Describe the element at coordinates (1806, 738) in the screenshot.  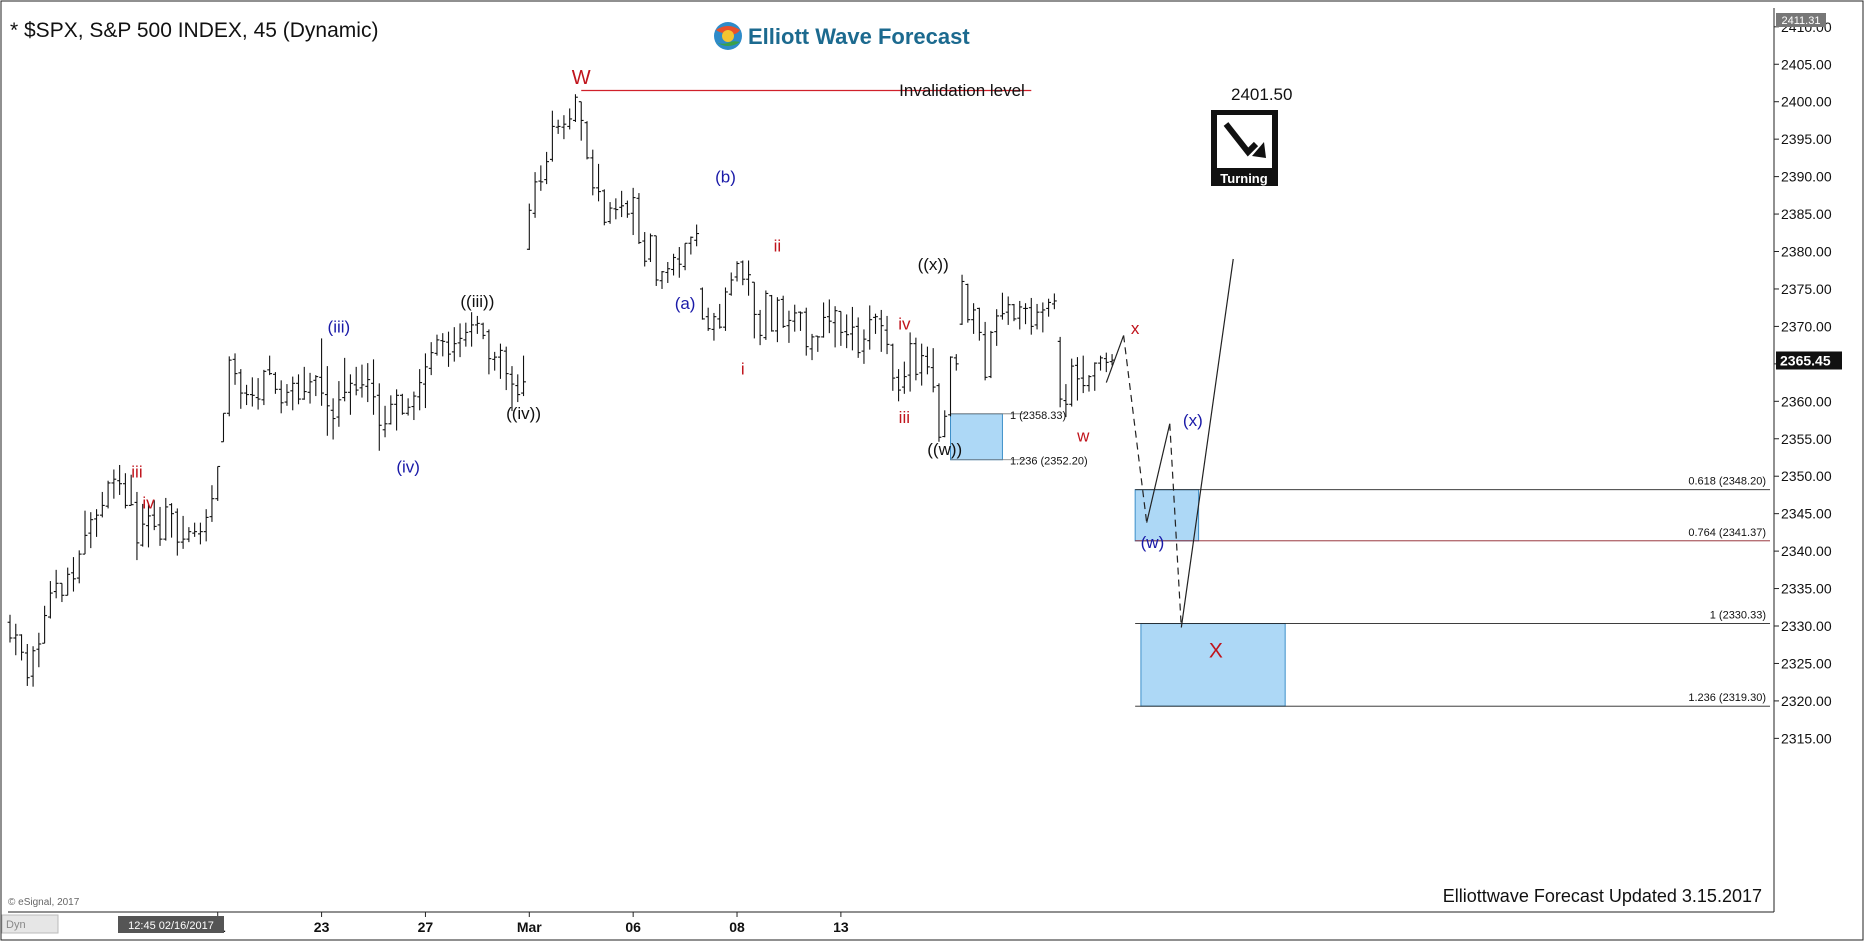
I see `y-tick-label: 2315.00` at that location.